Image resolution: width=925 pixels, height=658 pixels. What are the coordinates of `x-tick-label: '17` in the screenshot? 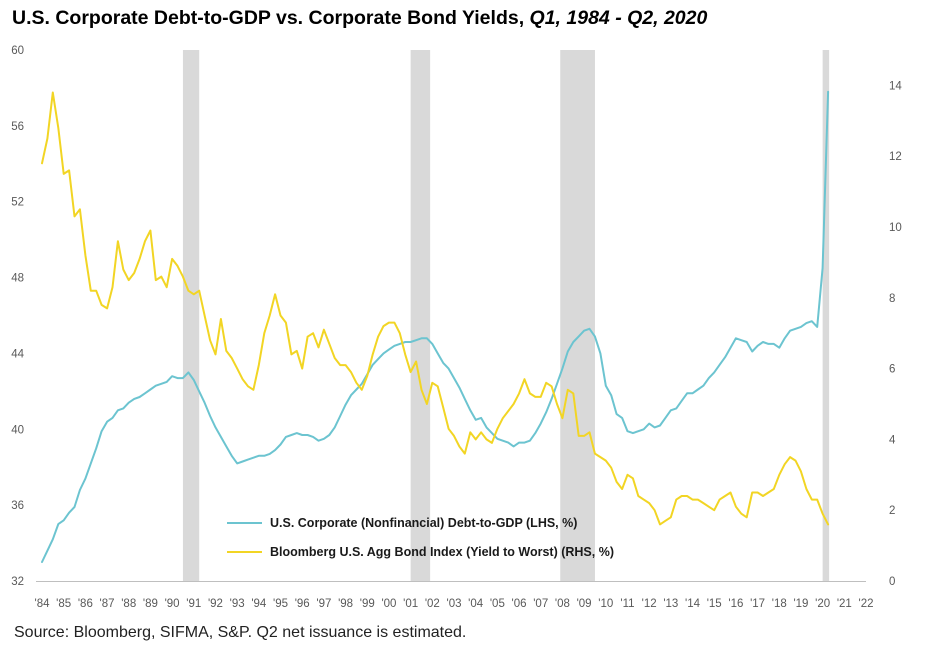 It's located at (757, 604).